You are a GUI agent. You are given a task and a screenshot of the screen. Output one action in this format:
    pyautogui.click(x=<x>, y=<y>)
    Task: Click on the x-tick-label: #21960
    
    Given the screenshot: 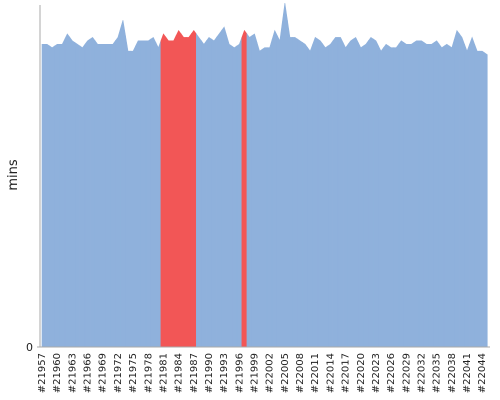 What is the action you would take?
    pyautogui.click(x=57, y=373)
    